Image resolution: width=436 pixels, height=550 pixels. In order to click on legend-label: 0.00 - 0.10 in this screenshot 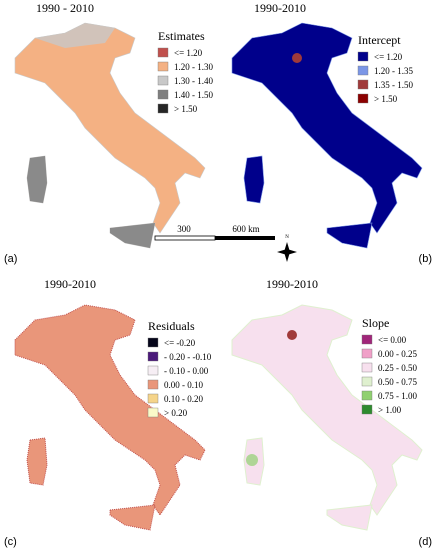, I will do `click(183, 385)`.